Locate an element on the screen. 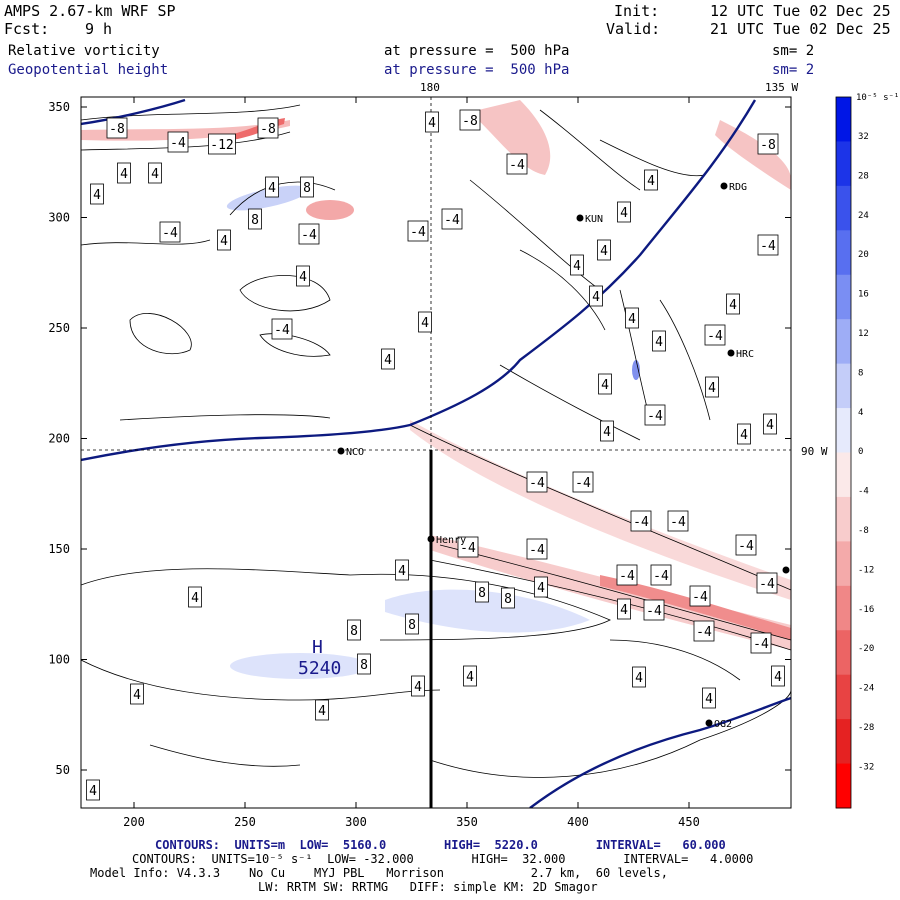 The width and height of the screenshot is (900, 900). colorbar-tick-label: 0 is located at coordinates (860, 452).